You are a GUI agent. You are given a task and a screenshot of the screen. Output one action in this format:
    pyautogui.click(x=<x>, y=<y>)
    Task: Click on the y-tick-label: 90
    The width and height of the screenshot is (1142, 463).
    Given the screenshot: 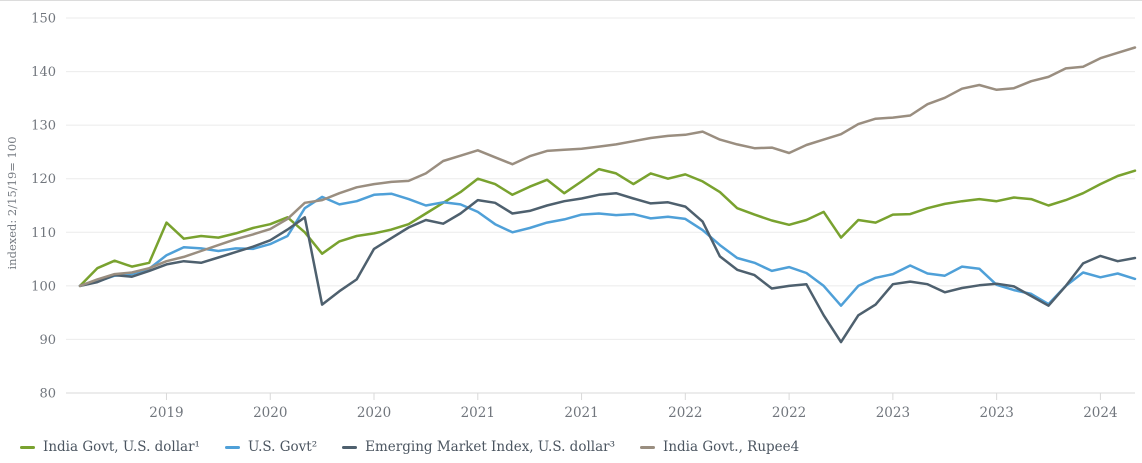 What is the action you would take?
    pyautogui.click(x=47, y=340)
    